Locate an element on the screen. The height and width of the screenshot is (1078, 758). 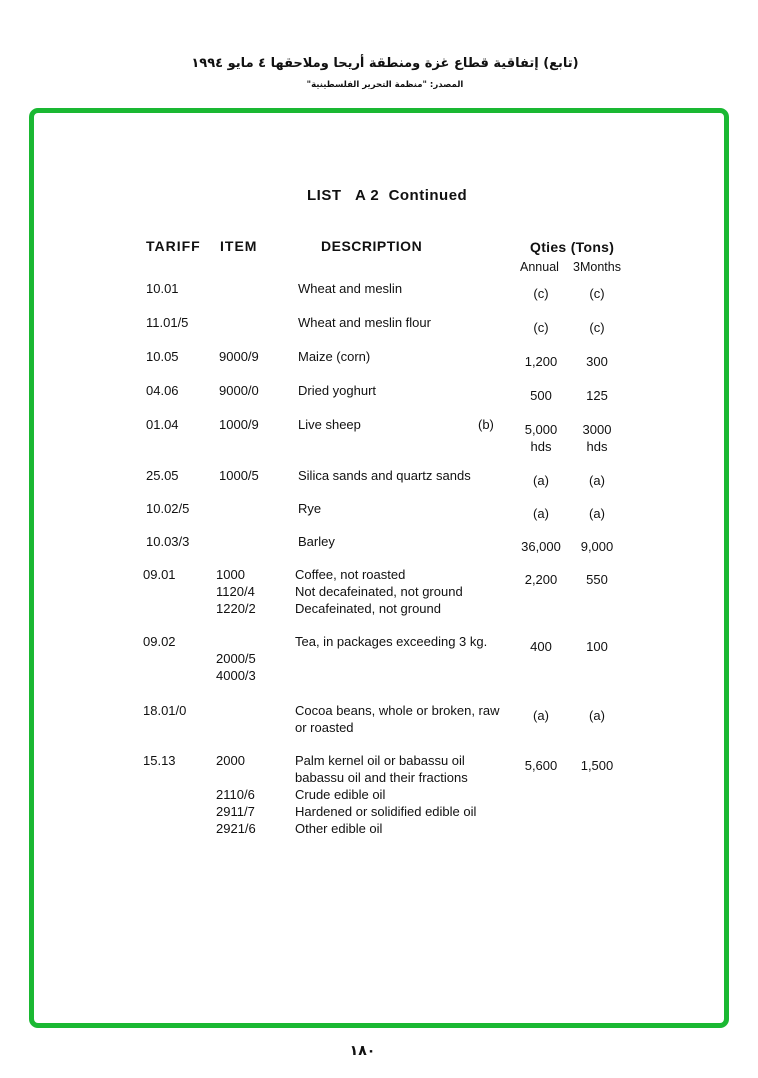
tariff-code: 04.06 is located at coordinates (162, 390).